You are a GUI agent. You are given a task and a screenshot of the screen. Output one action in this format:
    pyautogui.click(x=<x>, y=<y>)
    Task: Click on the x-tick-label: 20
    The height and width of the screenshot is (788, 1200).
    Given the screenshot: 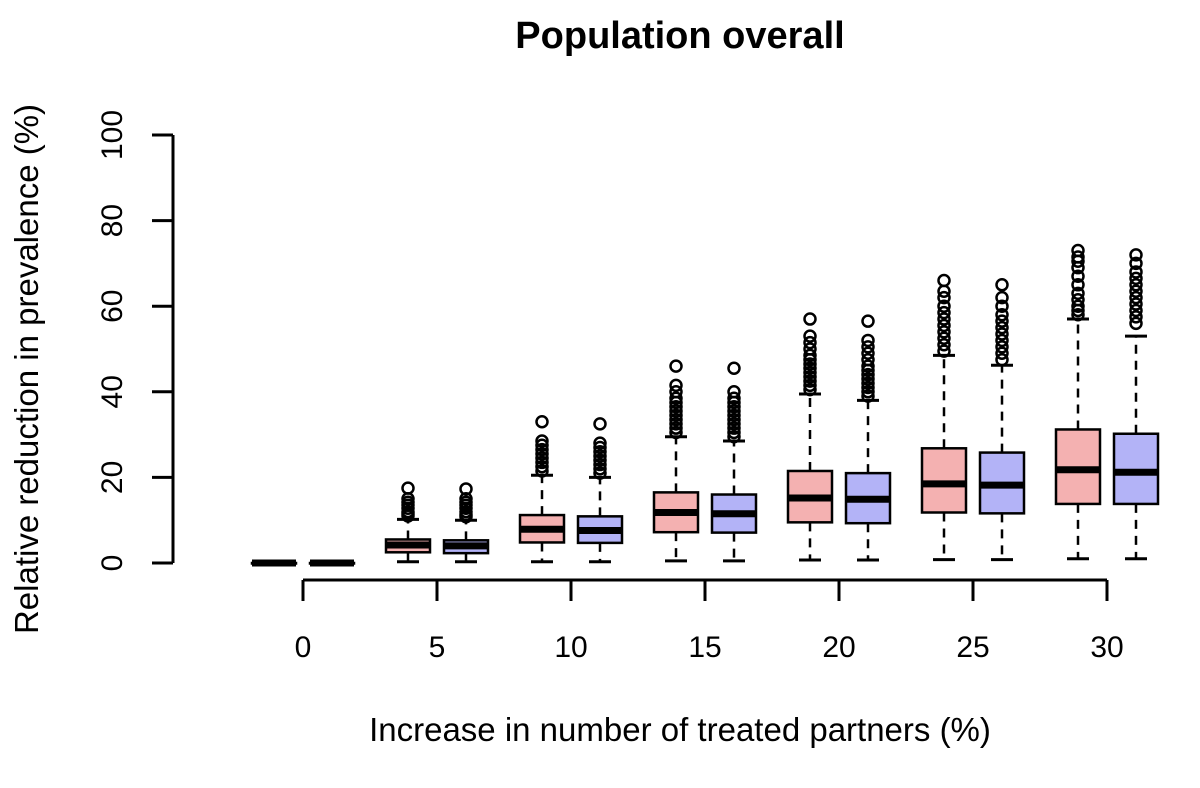 What is the action you would take?
    pyautogui.click(x=838, y=647)
    